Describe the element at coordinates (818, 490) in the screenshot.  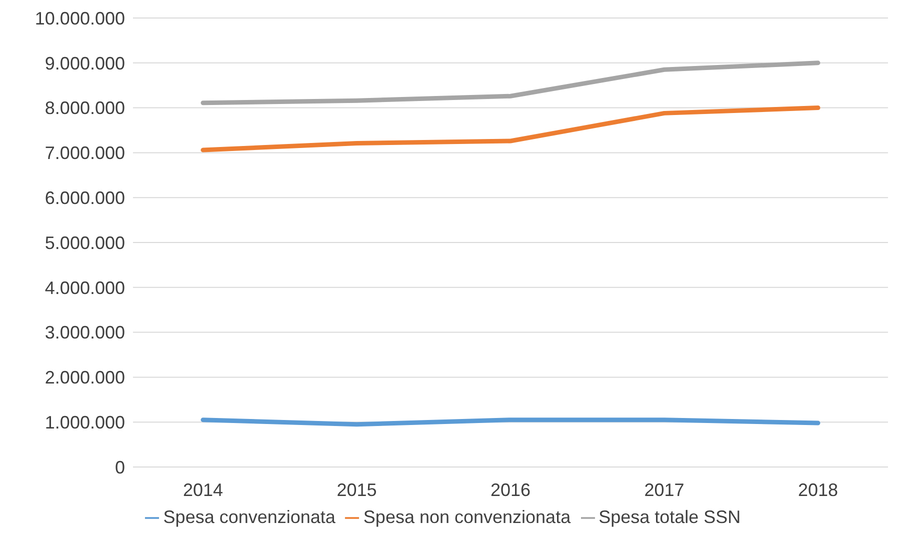
I see `x-tick-label: 2018` at that location.